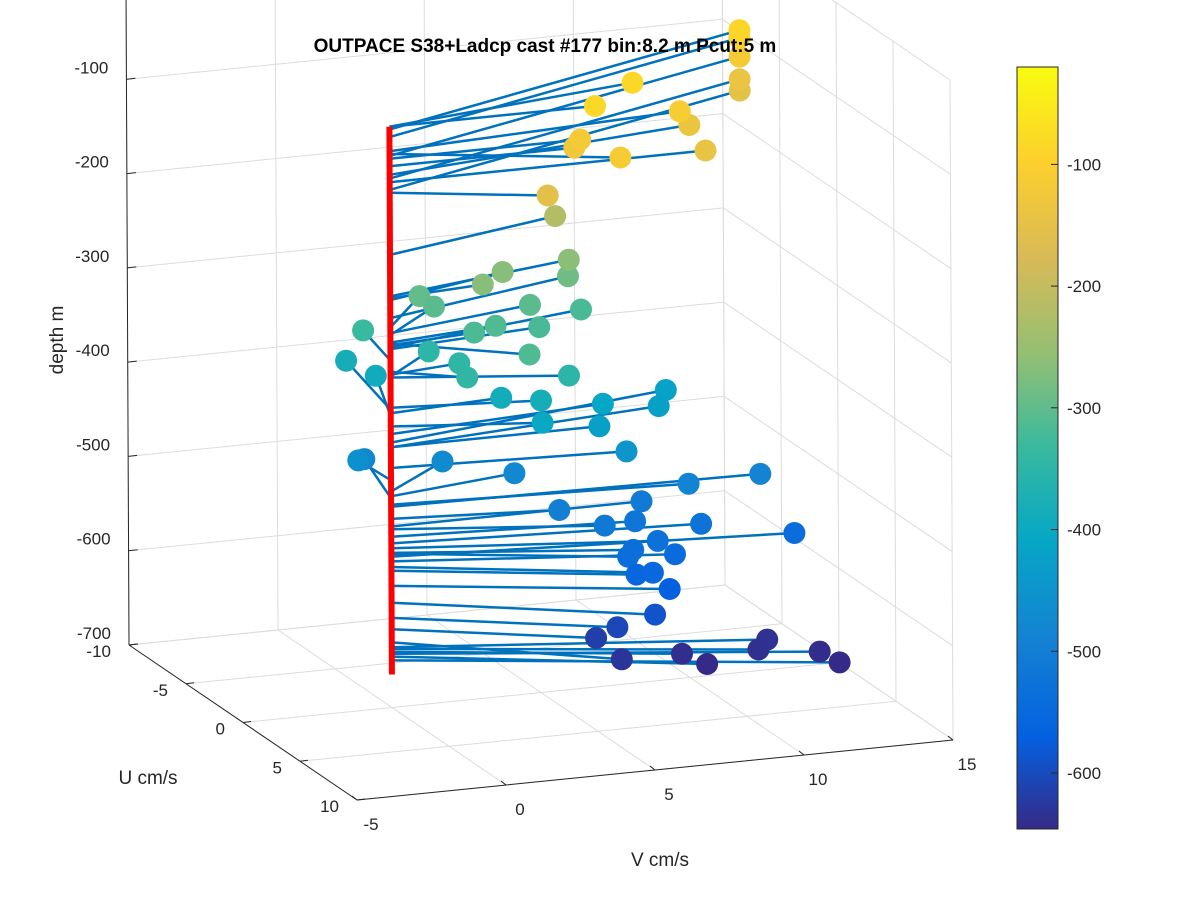  What do you see at coordinates (147, 778) in the screenshot?
I see `y-axis-label: U cm/s` at bounding box center [147, 778].